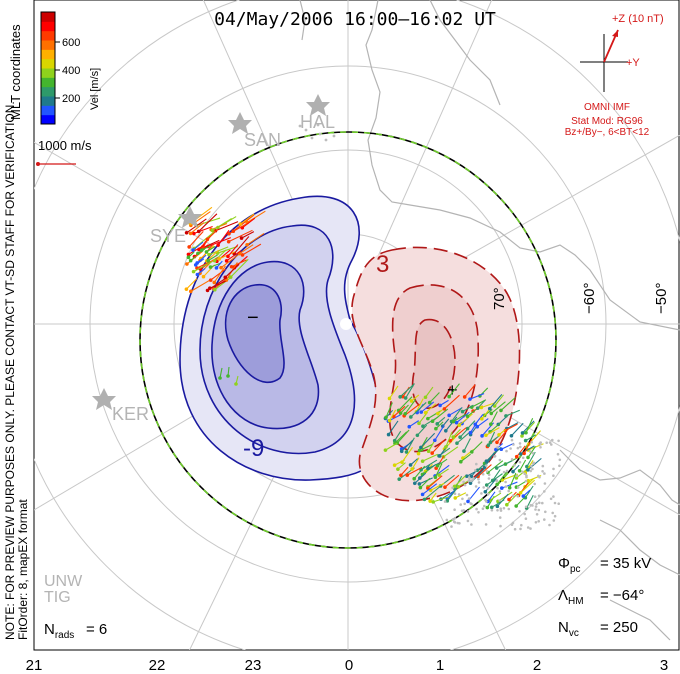 The width and height of the screenshot is (680, 674). I want to click on mlt-axis: 21 22 23 0 1 2 3, so click(347, 665).